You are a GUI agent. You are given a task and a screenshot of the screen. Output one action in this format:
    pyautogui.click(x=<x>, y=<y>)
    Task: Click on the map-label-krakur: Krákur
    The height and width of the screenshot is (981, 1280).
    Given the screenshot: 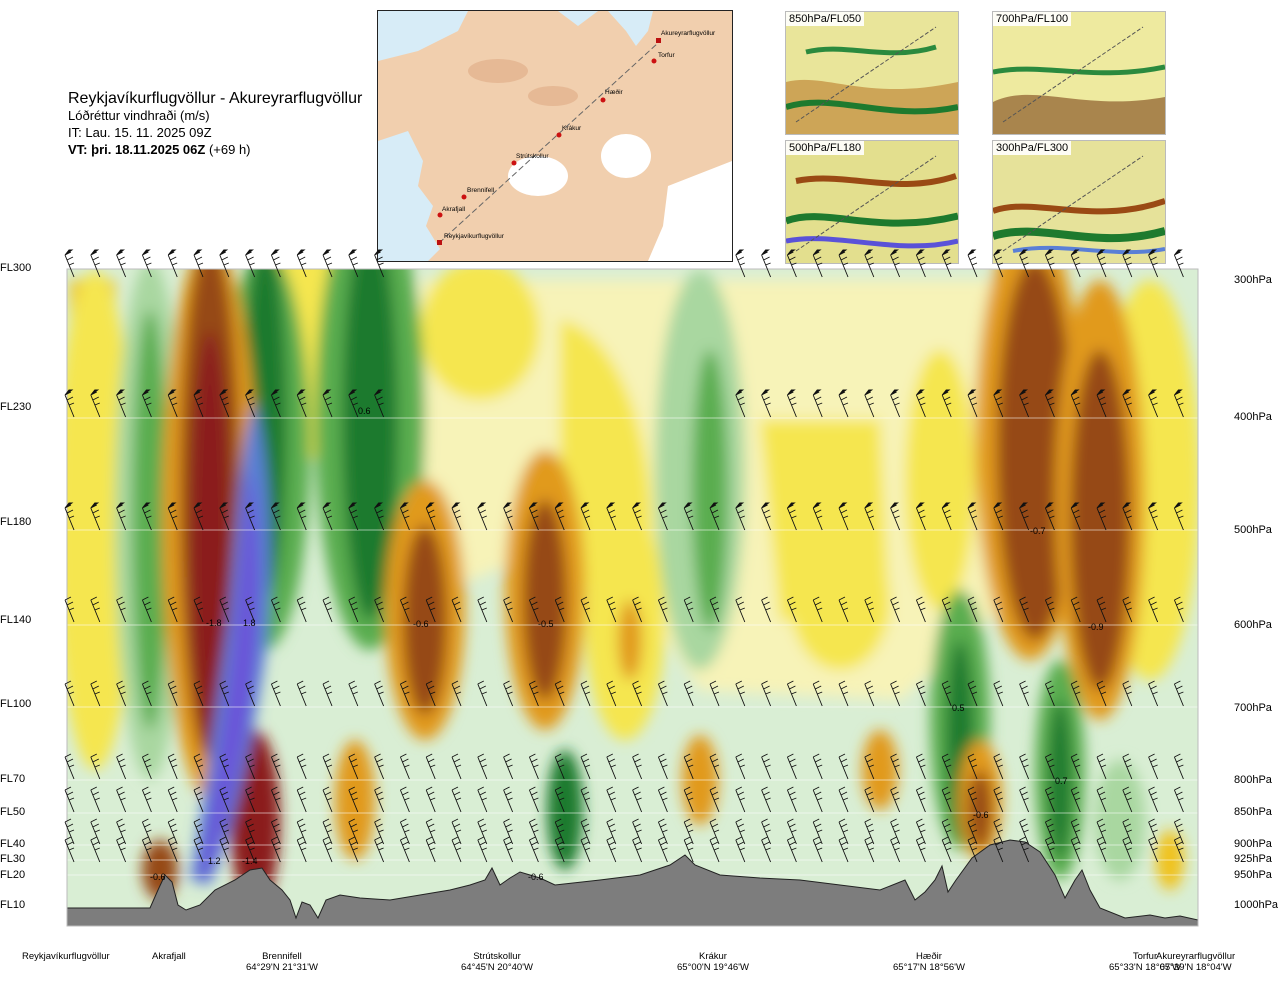 What is the action you would take?
    pyautogui.click(x=572, y=128)
    